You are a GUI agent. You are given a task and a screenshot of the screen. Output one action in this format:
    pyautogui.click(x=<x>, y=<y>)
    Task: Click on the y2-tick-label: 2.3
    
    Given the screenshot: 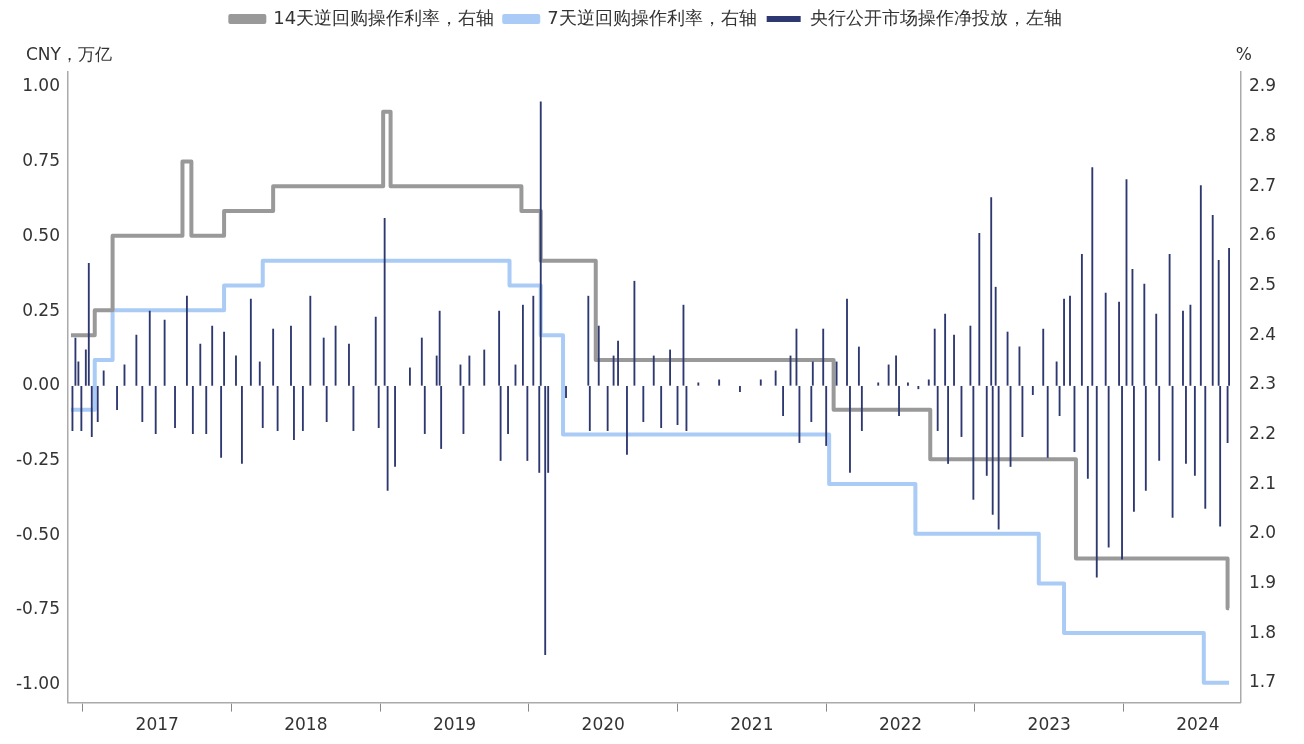 What is the action you would take?
    pyautogui.click(x=1262, y=383)
    